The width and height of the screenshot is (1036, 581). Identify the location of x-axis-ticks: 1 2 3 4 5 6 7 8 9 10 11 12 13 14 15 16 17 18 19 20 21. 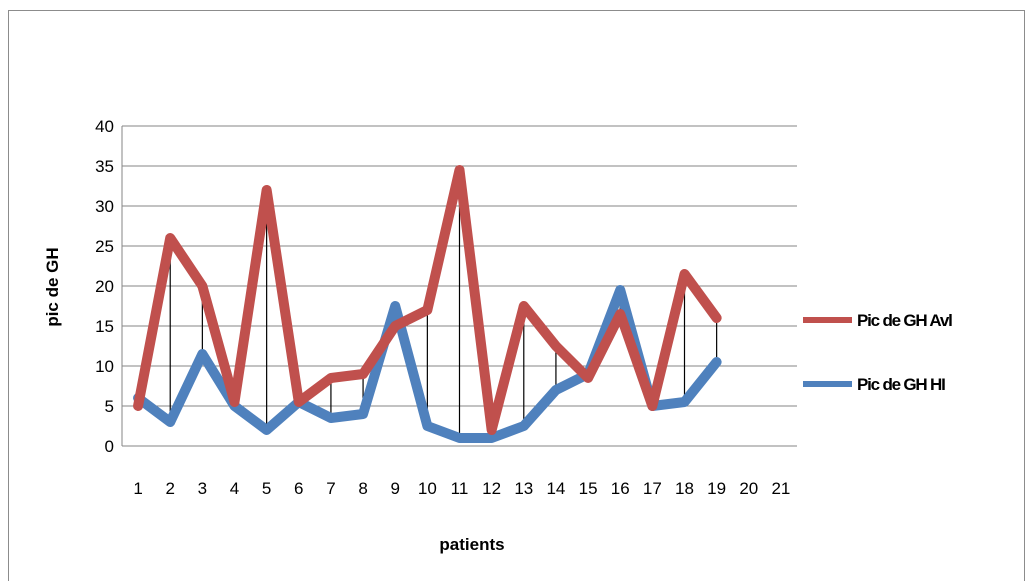
(461, 488).